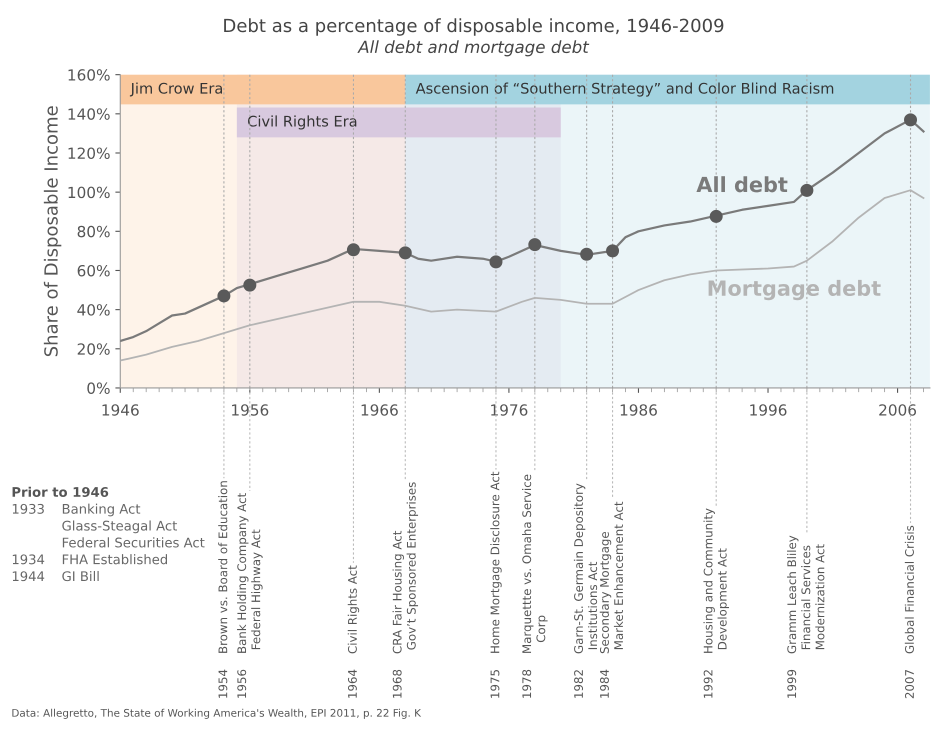  What do you see at coordinates (223, 589) in the screenshot?
I see `ref-line-label: 1954 Brown vs. Board of Education` at bounding box center [223, 589].